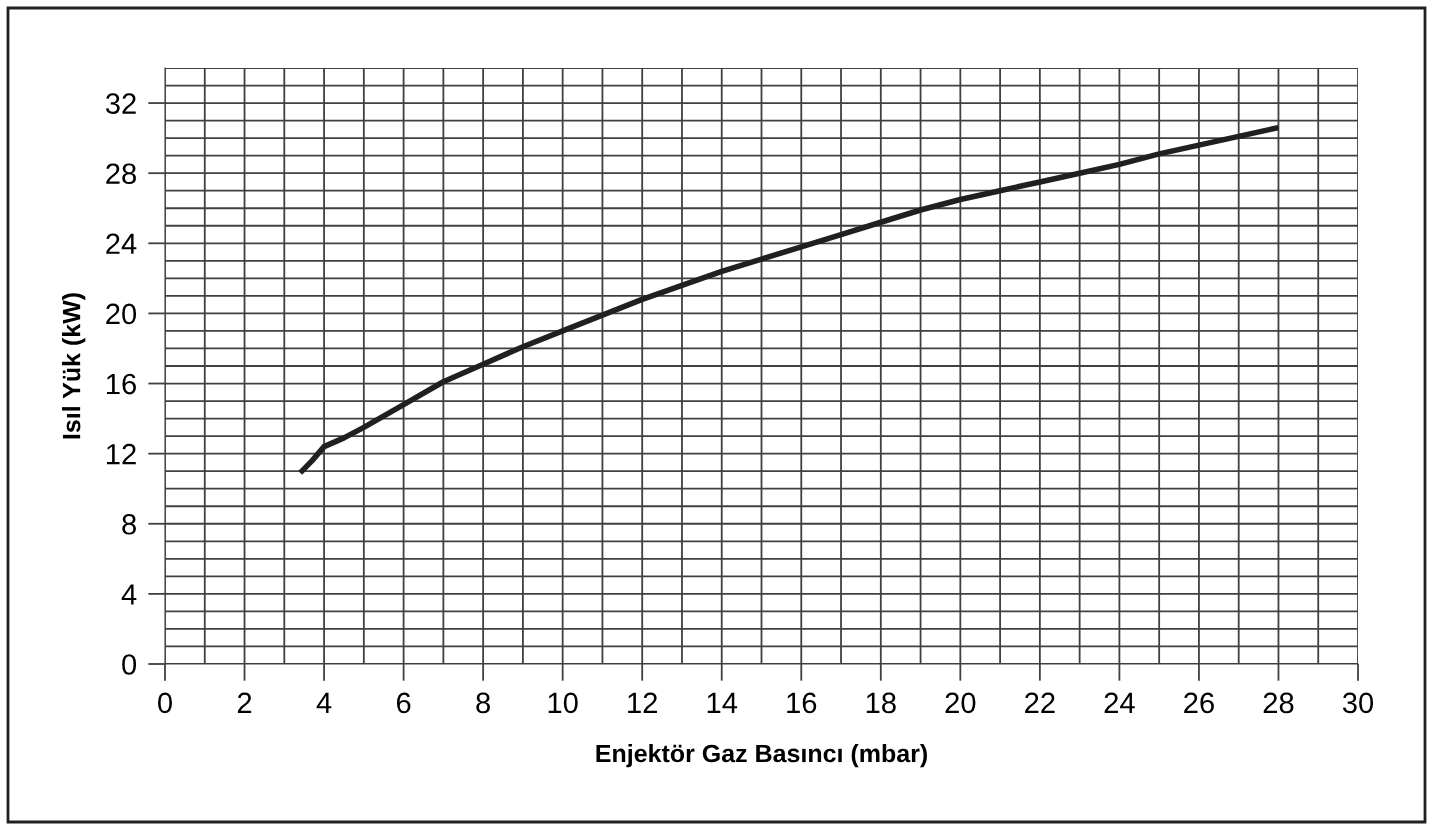 The width and height of the screenshot is (1433, 830). Describe the element at coordinates (121, 243) in the screenshot. I see `y-tick-label: 24` at that location.